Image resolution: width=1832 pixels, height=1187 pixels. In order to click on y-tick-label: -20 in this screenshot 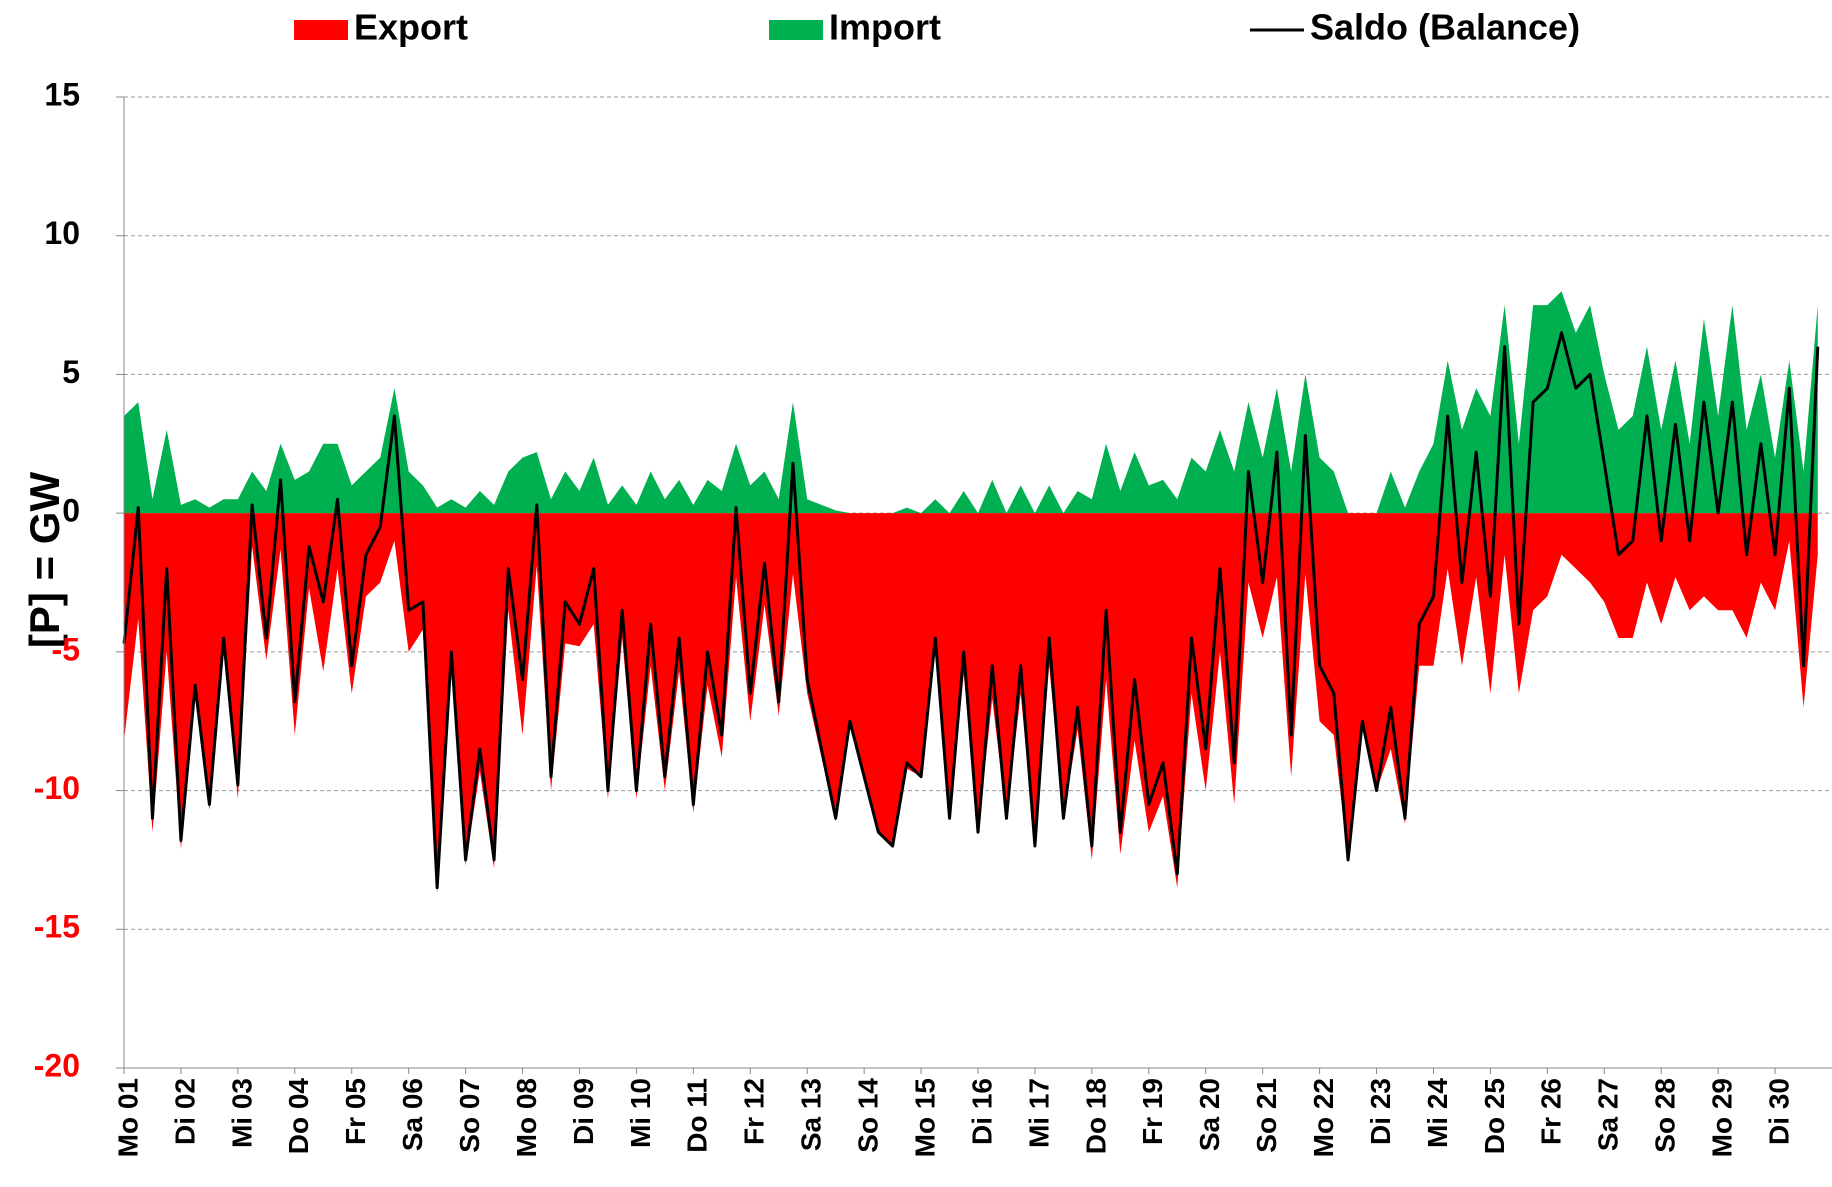, I will do `click(57, 1065)`.